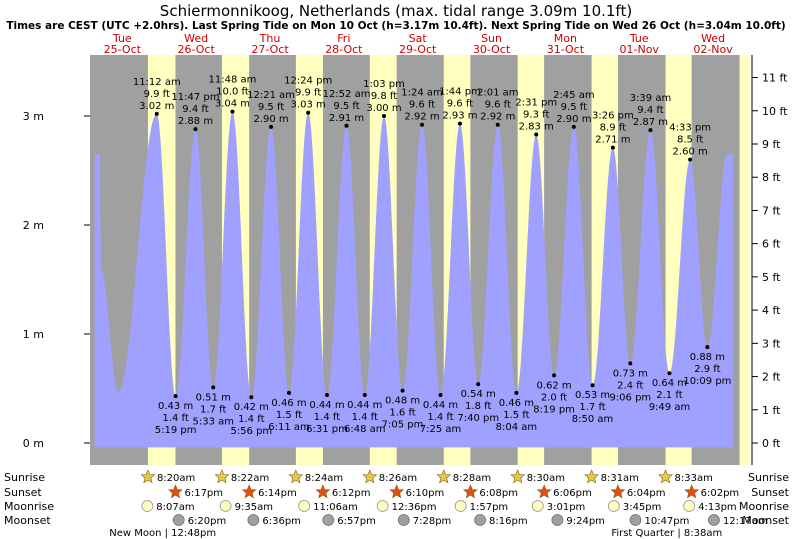 The image size is (793, 539). Describe the element at coordinates (642, 507) in the screenshot. I see `moonrise-time: 3:45pm` at that location.